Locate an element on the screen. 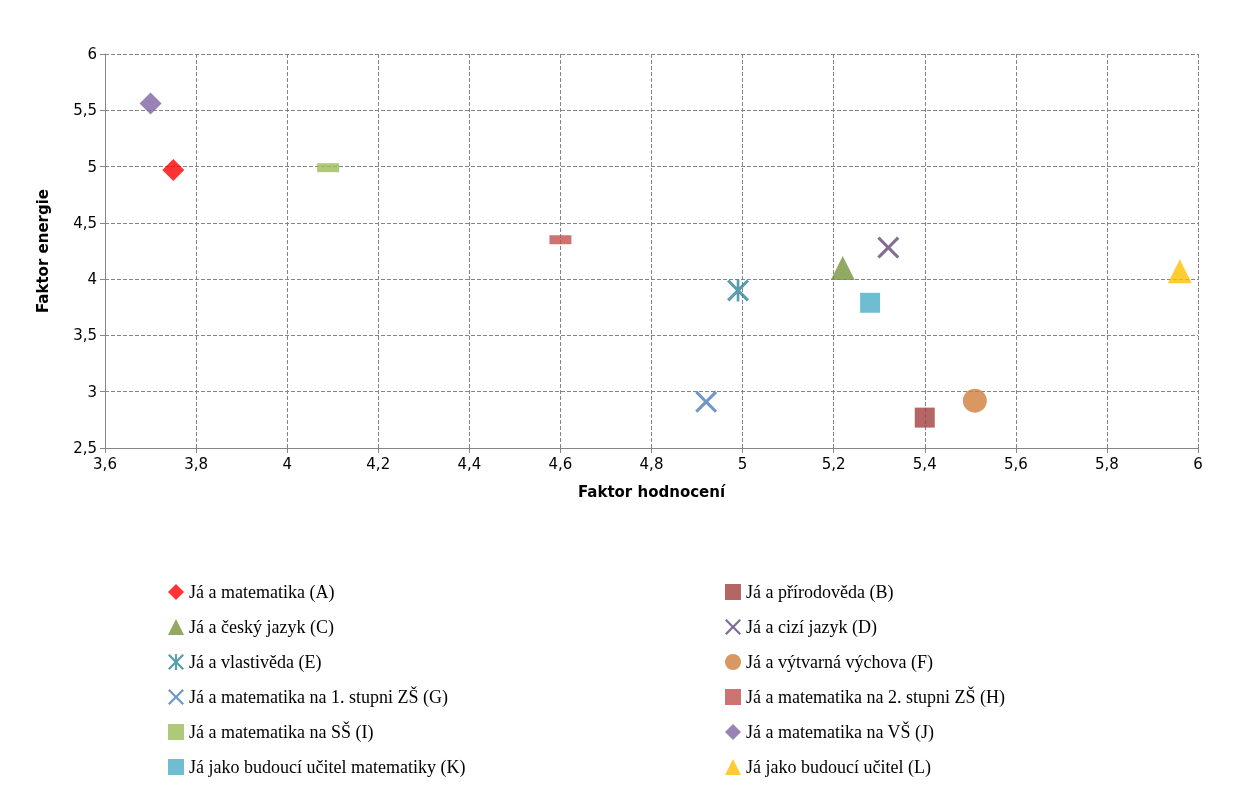  x-tick-label: 3,6 is located at coordinates (105, 463).